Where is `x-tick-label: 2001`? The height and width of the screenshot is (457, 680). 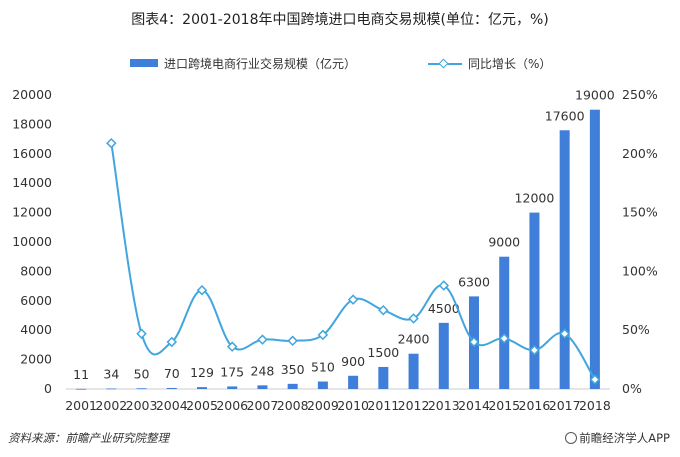
x-tick-label: 2001 is located at coordinates (81, 405).